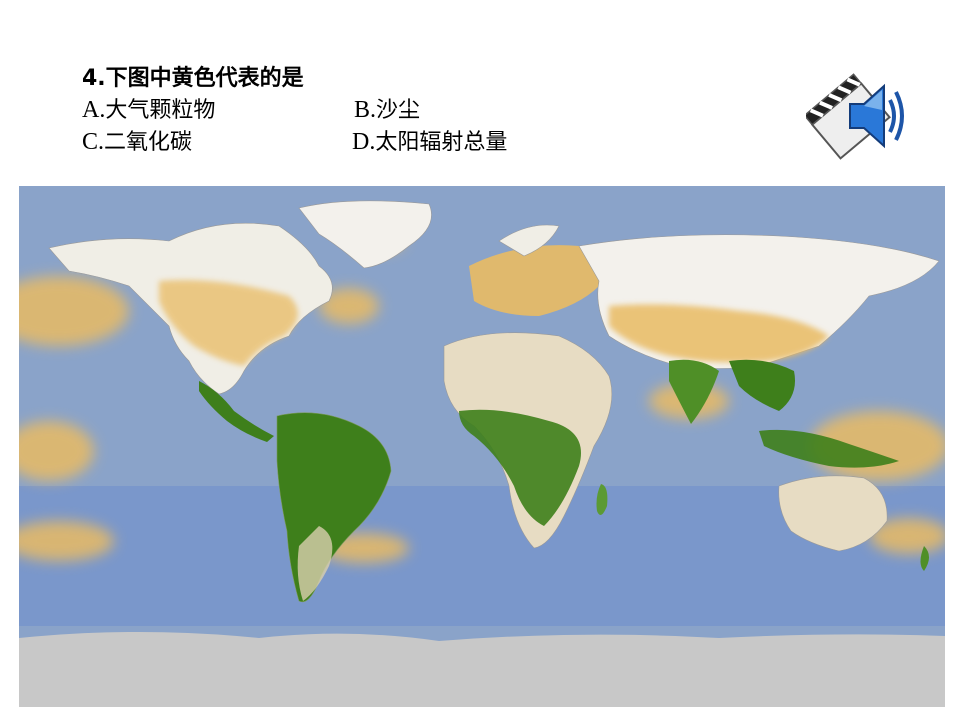 The width and height of the screenshot is (960, 720). What do you see at coordinates (315, 563) in the screenshot?
I see `south-america-south` at bounding box center [315, 563].